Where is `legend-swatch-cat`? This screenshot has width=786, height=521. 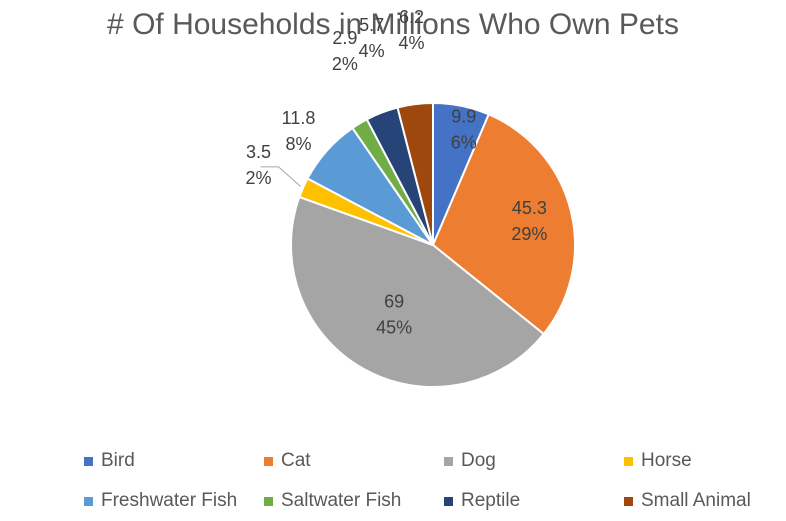
legend-swatch-cat is located at coordinates (268, 461).